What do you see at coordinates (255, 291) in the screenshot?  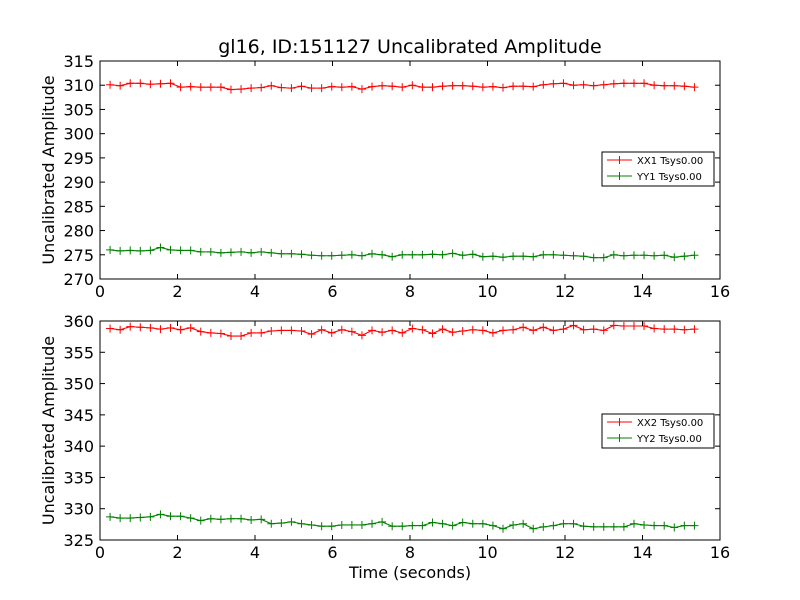 I see `x-tick-label: 4` at bounding box center [255, 291].